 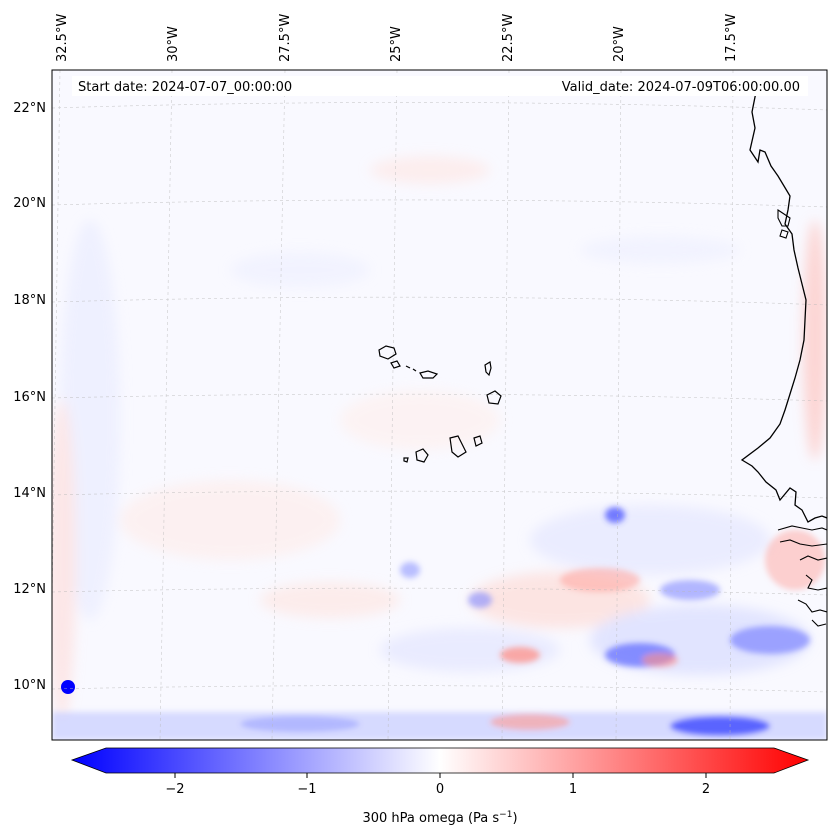 I want to click on colorbar-tick-label: −1, so click(x=306, y=789).